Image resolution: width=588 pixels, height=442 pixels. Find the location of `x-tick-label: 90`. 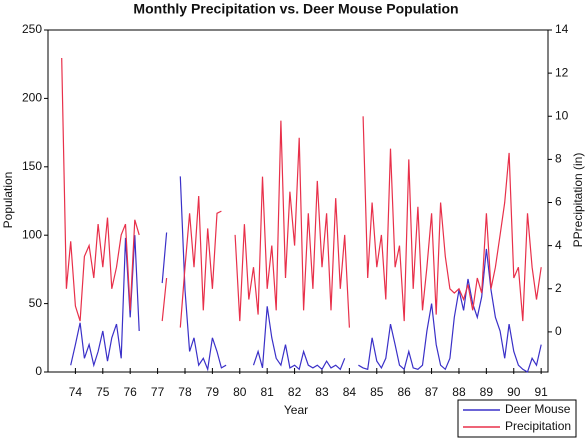

x-tick-label: 90 is located at coordinates (514, 392).